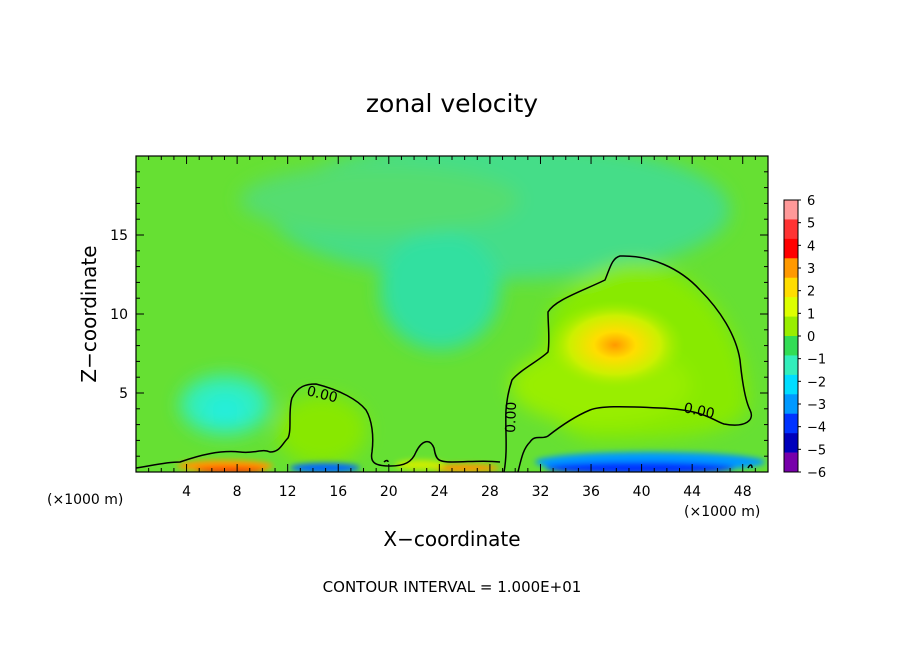 This screenshot has width=904, height=654. I want to click on colorbar-label: 5, so click(811, 224).